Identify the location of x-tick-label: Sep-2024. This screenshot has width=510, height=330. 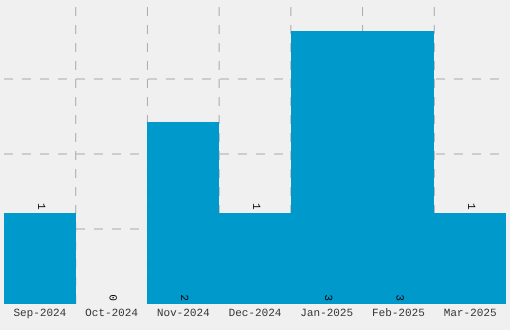
(40, 314).